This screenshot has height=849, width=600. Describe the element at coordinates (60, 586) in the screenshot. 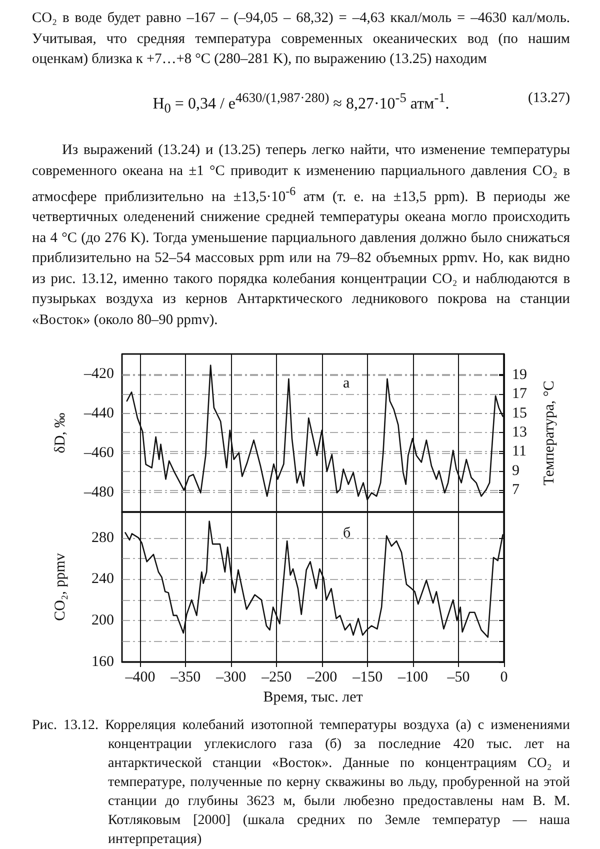

I see `y-axis-title: CO₂, ppmv` at that location.